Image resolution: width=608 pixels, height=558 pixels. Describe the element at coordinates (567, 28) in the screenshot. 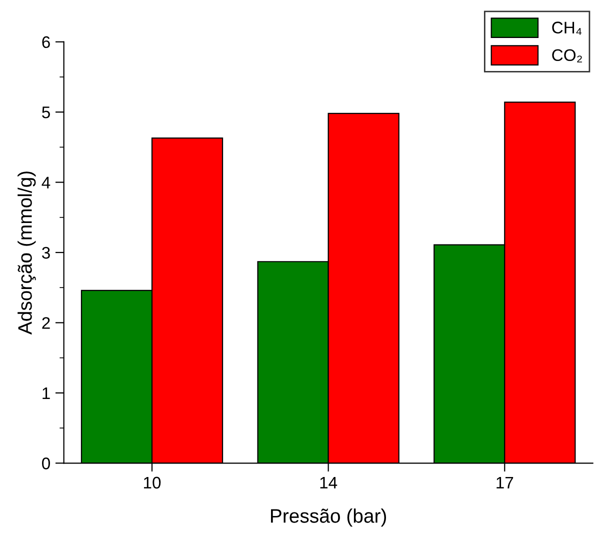

I see `legend-label: CH₄` at that location.